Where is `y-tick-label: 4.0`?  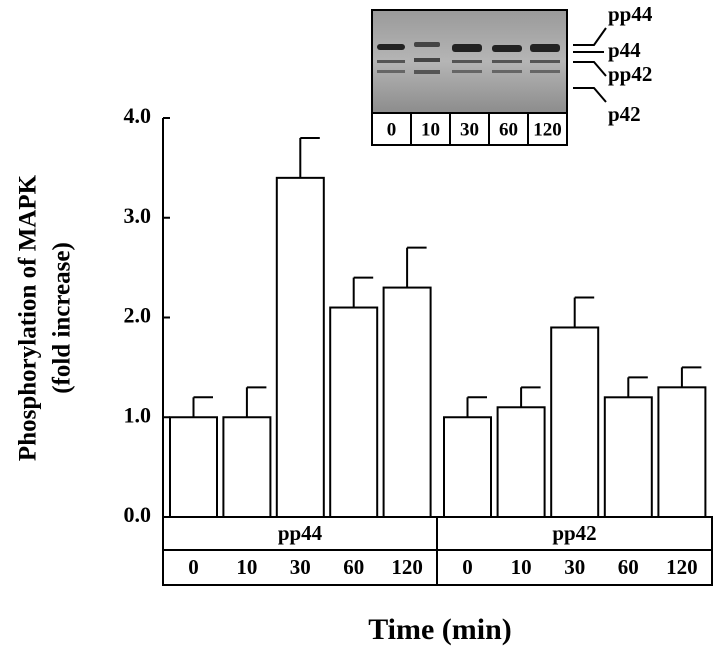
y-tick-label: 4.0 is located at coordinates (138, 115).